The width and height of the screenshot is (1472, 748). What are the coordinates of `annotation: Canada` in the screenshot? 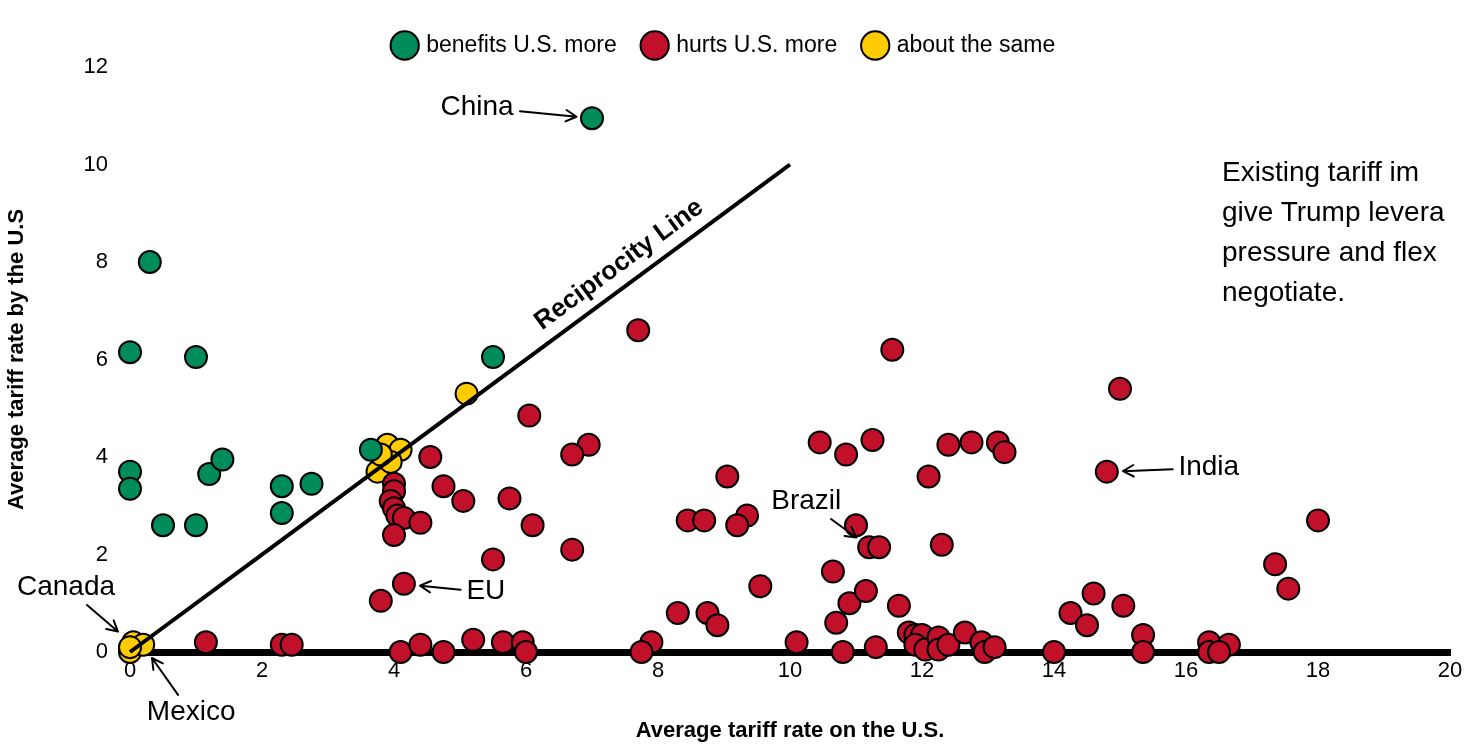 It's located at (66, 585).